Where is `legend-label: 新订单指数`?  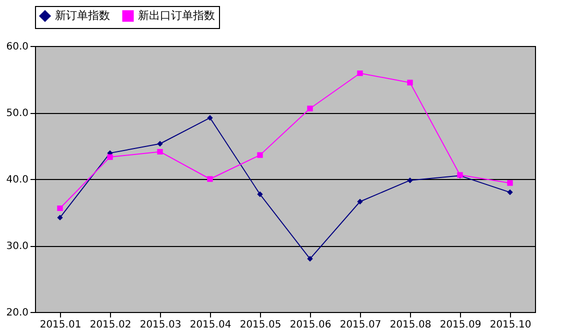 legend-label: 新订单指数 is located at coordinates (82, 15).